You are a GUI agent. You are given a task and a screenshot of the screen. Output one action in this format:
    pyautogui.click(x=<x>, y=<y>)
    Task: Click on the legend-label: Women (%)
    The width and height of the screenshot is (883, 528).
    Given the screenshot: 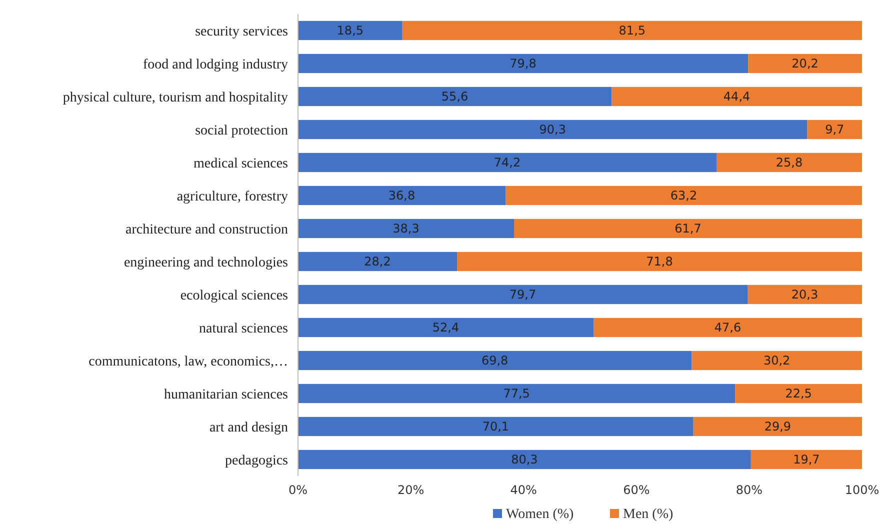 What is the action you would take?
    pyautogui.click(x=540, y=514)
    